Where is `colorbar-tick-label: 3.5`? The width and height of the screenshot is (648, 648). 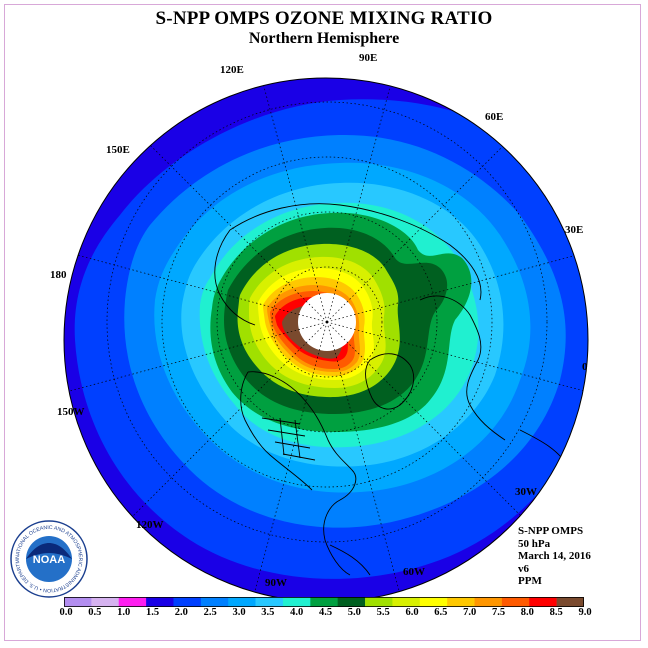 colorbar-tick-label: 3.5 is located at coordinates (268, 612).